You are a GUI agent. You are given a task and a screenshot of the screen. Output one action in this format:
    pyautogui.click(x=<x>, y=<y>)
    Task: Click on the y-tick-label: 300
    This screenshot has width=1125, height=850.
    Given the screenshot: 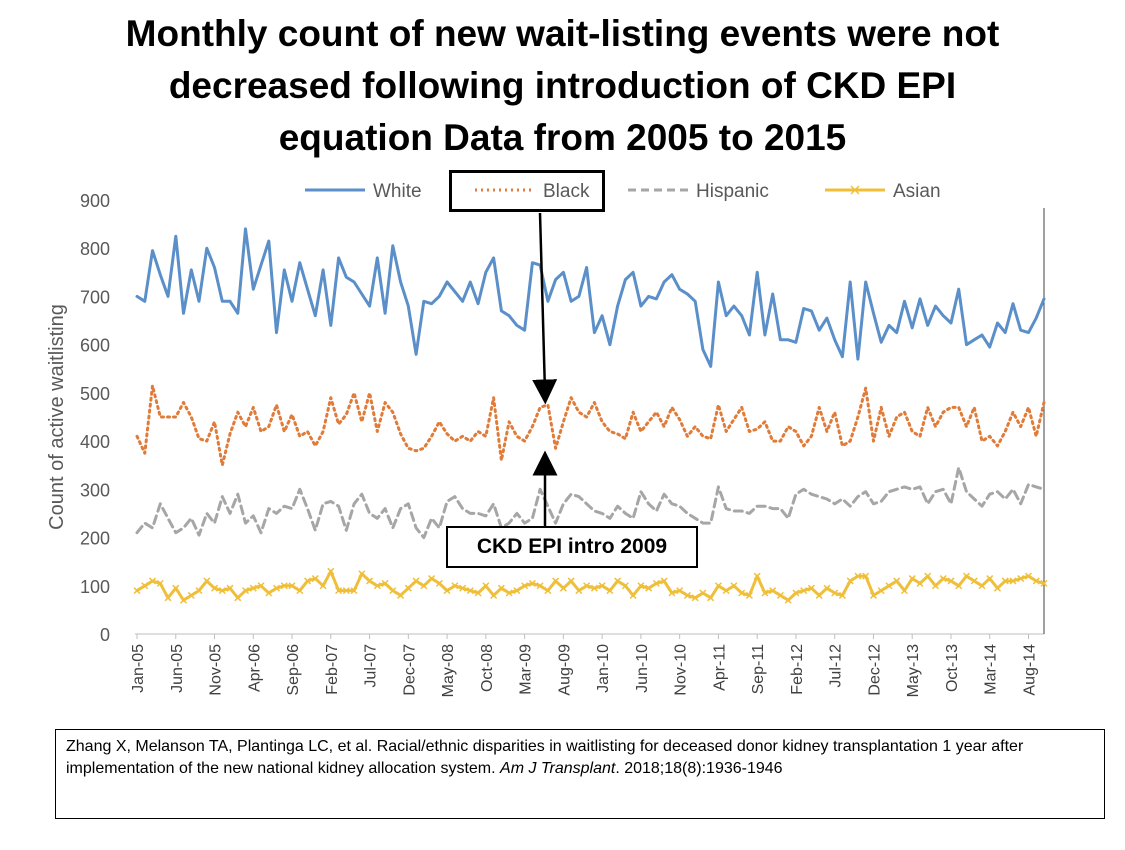 What is the action you would take?
    pyautogui.click(x=95, y=490)
    